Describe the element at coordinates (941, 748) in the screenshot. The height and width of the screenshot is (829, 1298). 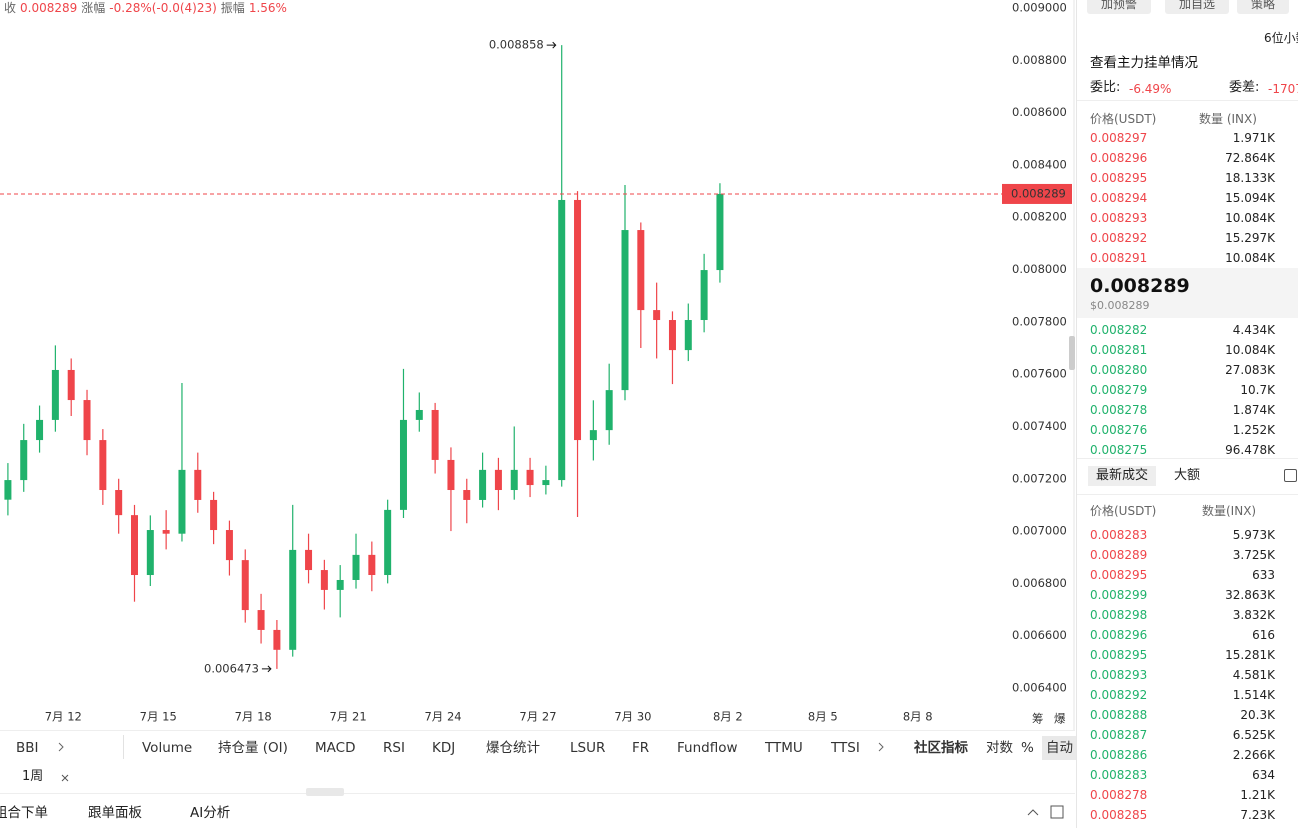
I see `indicator-tab: 社区指标` at that location.